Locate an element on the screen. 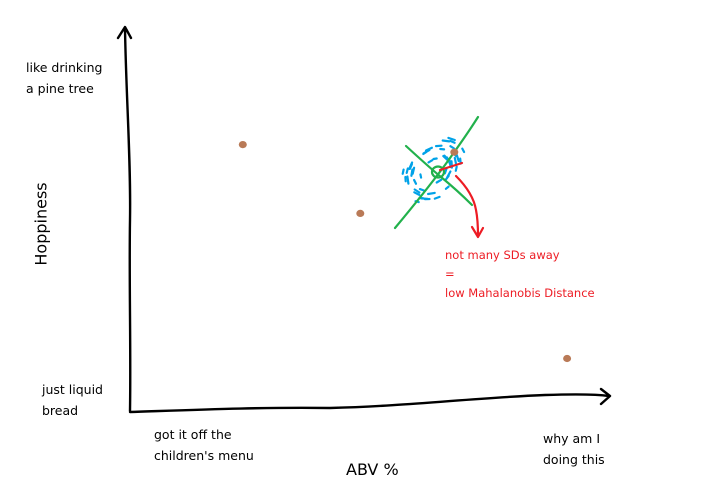  annotation-line-2: = is located at coordinates (450, 274).